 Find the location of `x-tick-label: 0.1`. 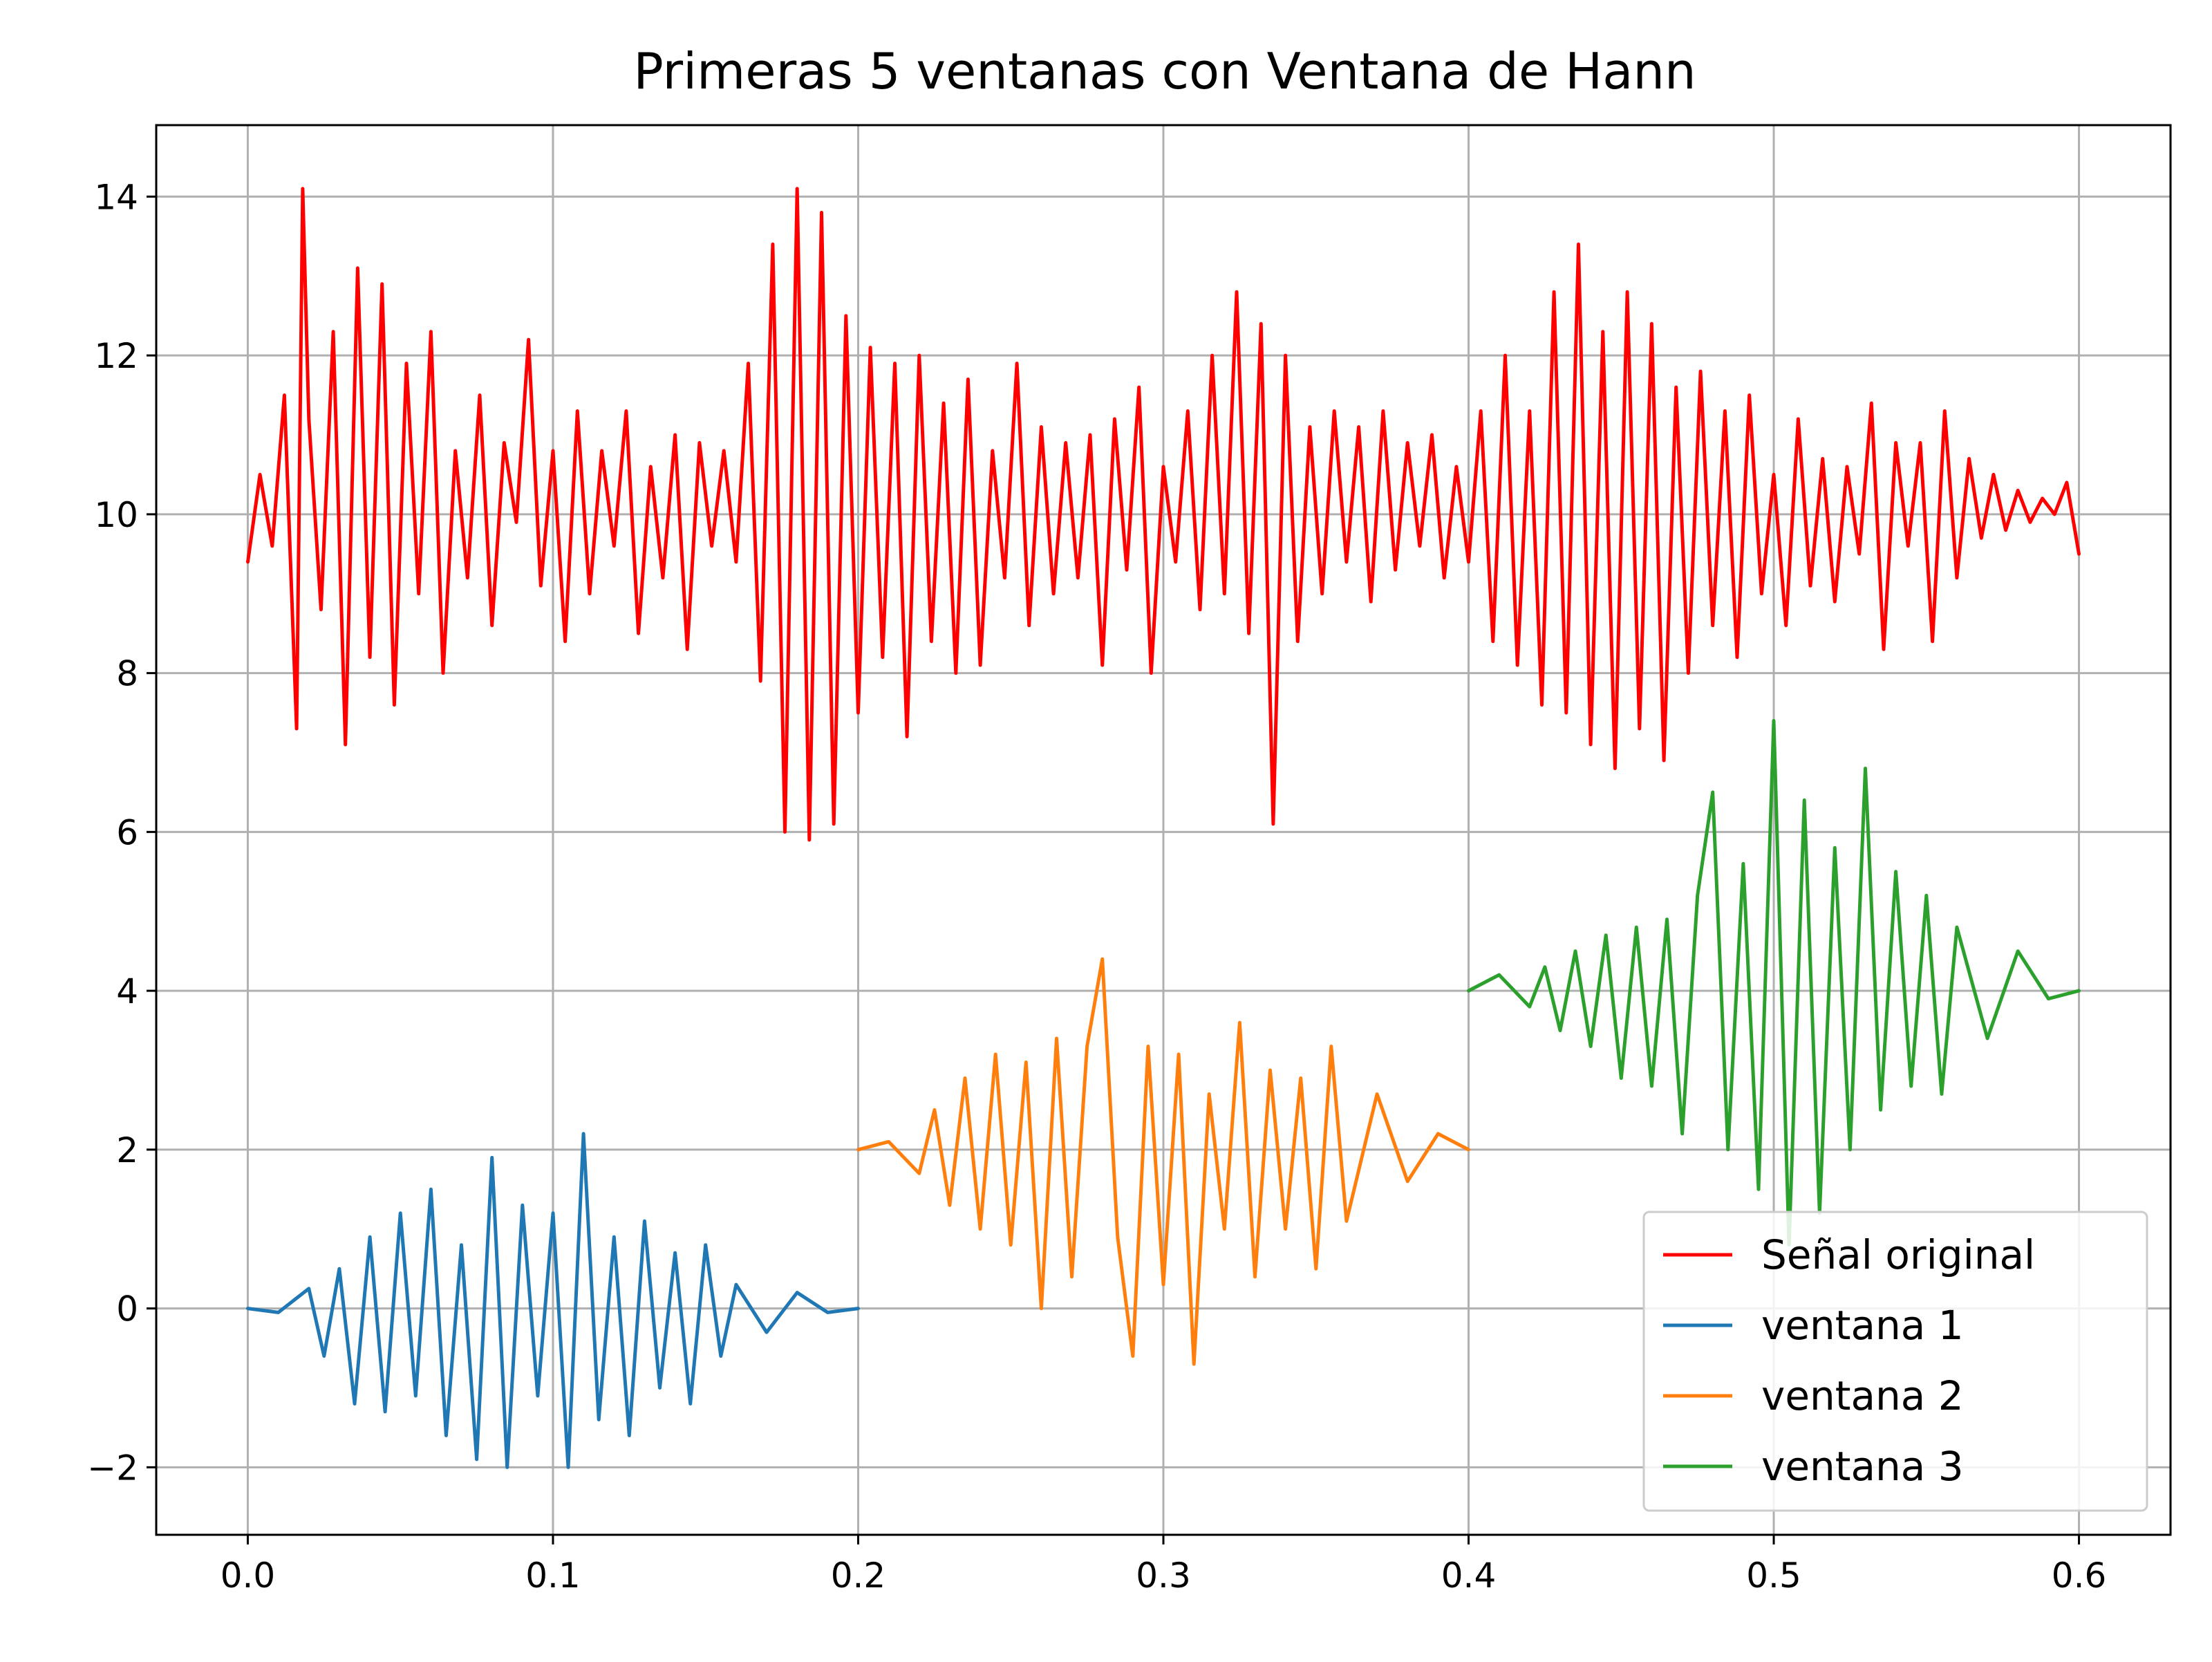

x-tick-label: 0.1 is located at coordinates (553, 1576).